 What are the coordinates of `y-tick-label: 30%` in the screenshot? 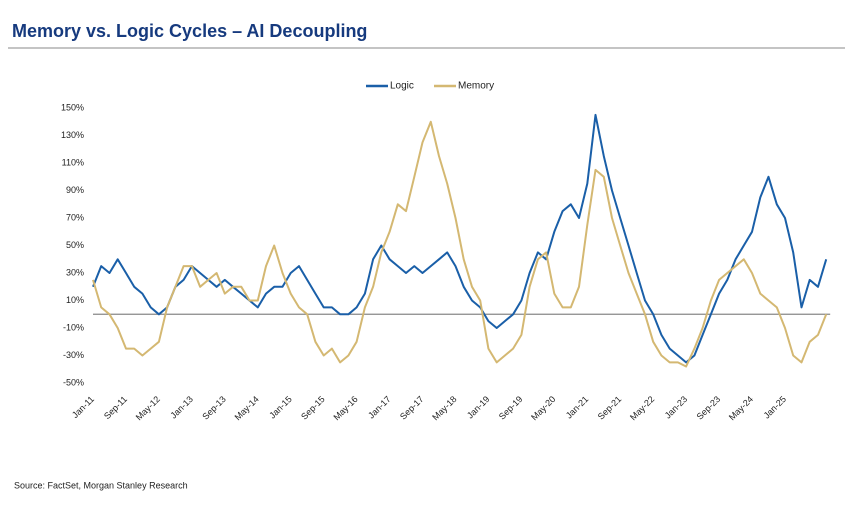 It's located at (75, 272).